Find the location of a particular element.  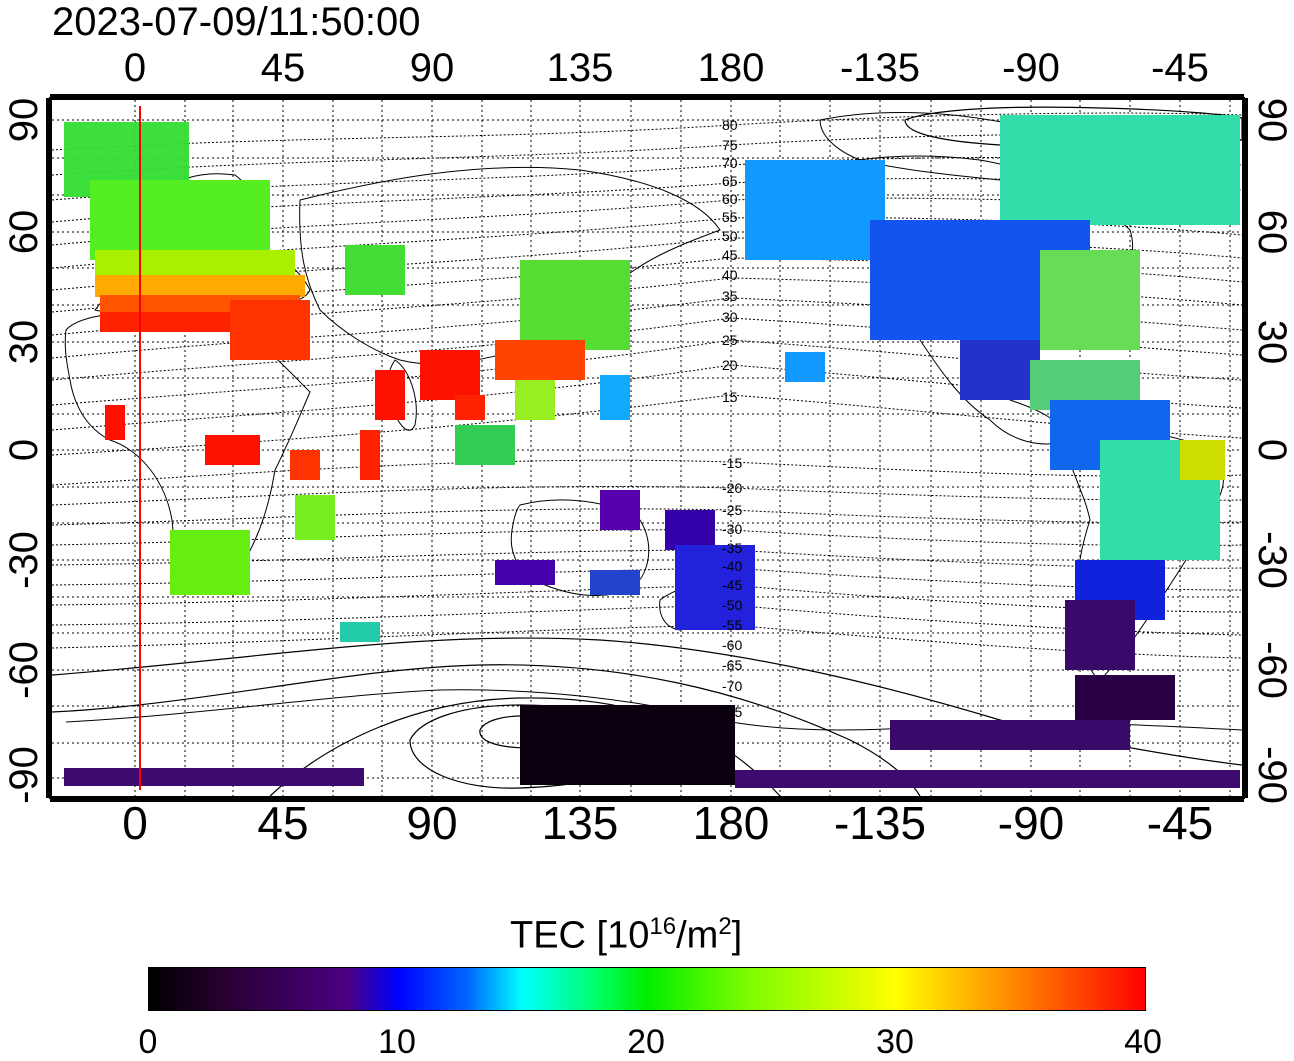

contour-label: 60 is located at coordinates (730, 199).